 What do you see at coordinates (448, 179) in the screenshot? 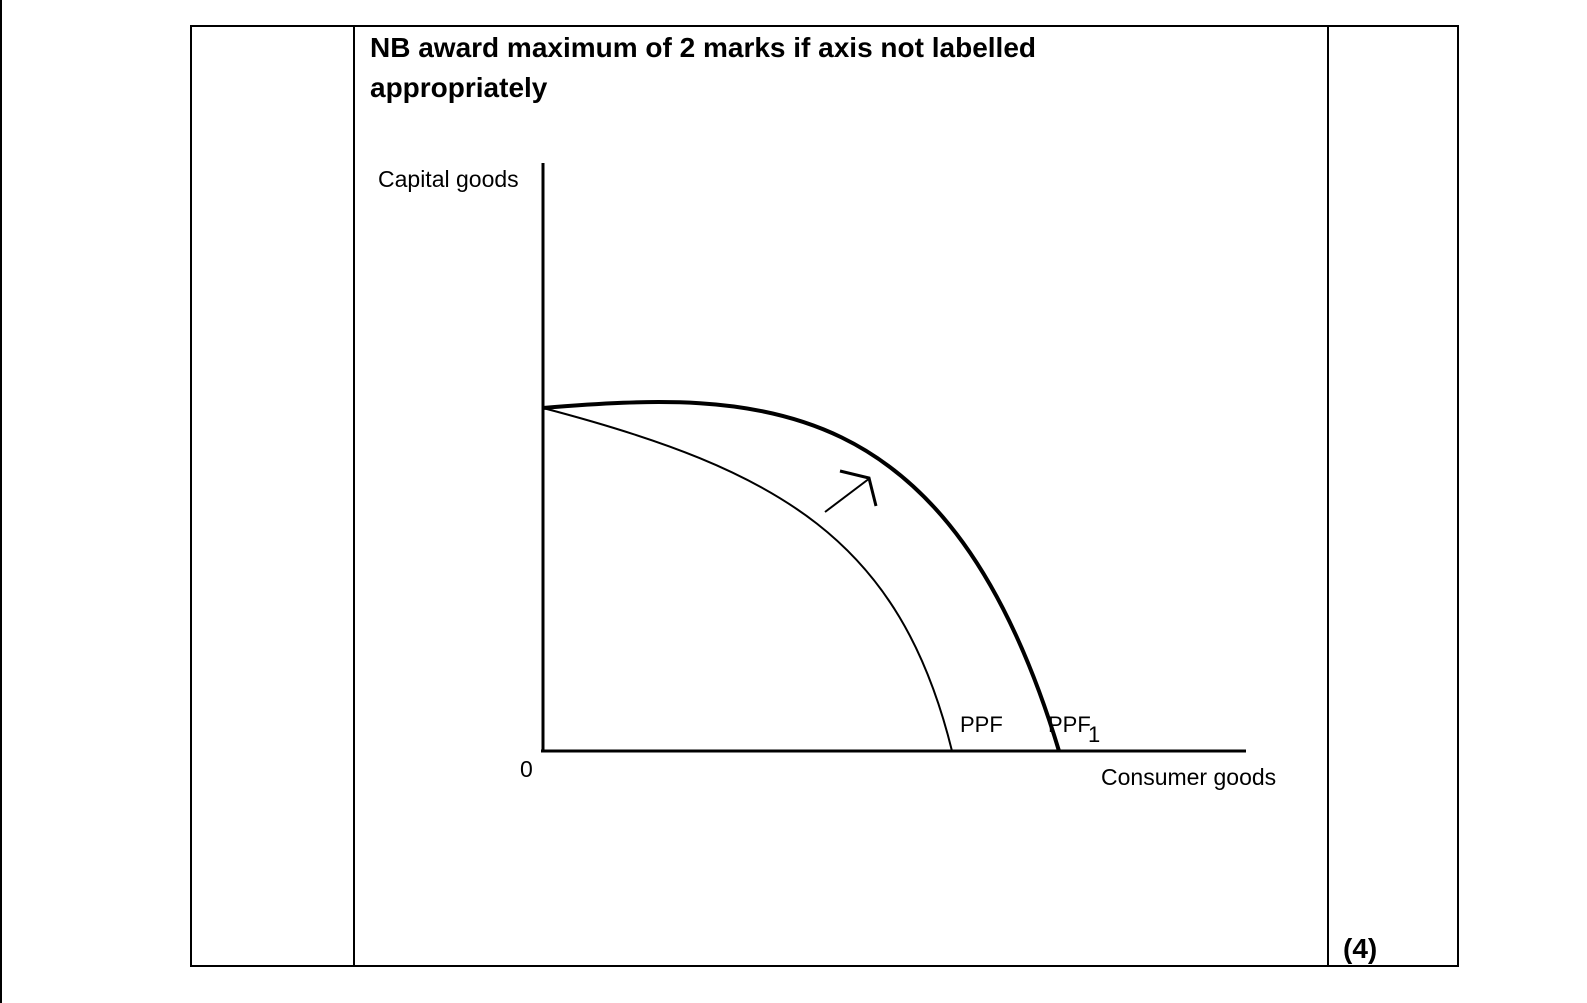
I see `y-axis-label: Capital goods` at bounding box center [448, 179].